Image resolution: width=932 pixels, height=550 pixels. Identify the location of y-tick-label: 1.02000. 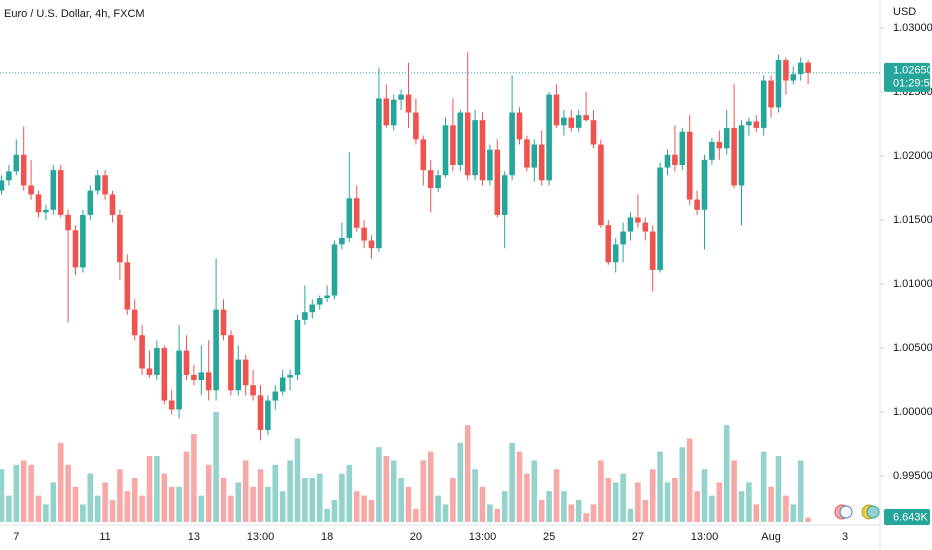
(912, 156).